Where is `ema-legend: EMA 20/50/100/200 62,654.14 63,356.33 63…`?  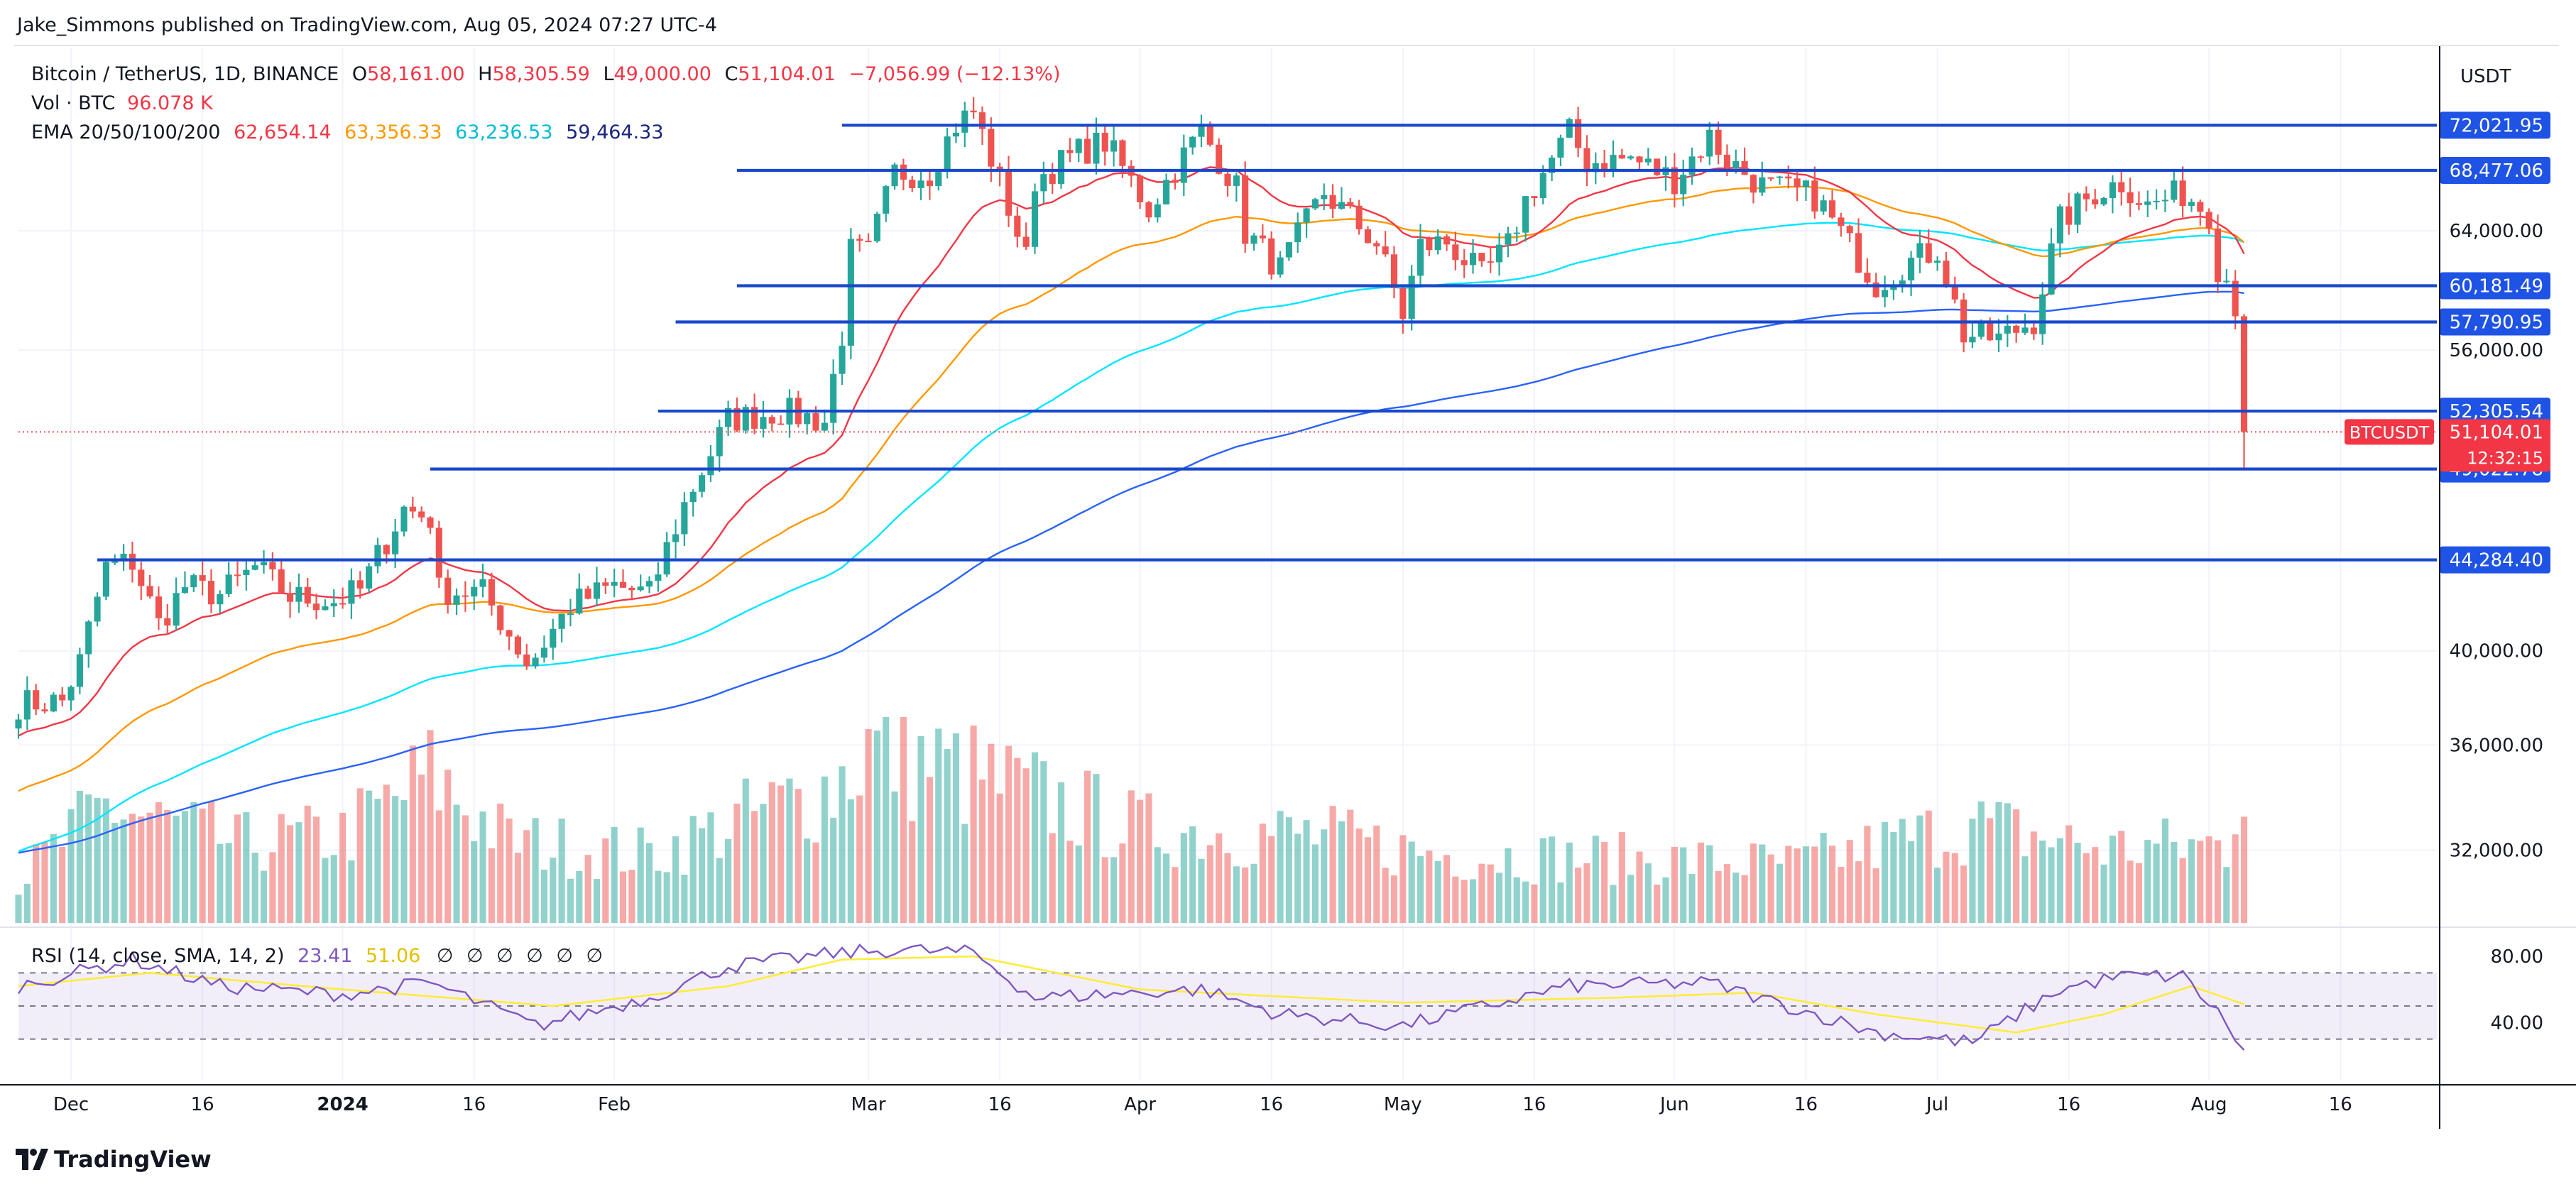
ema-legend: EMA 20/50/100/200 62,654.14 63,356.33 63… is located at coordinates (347, 133).